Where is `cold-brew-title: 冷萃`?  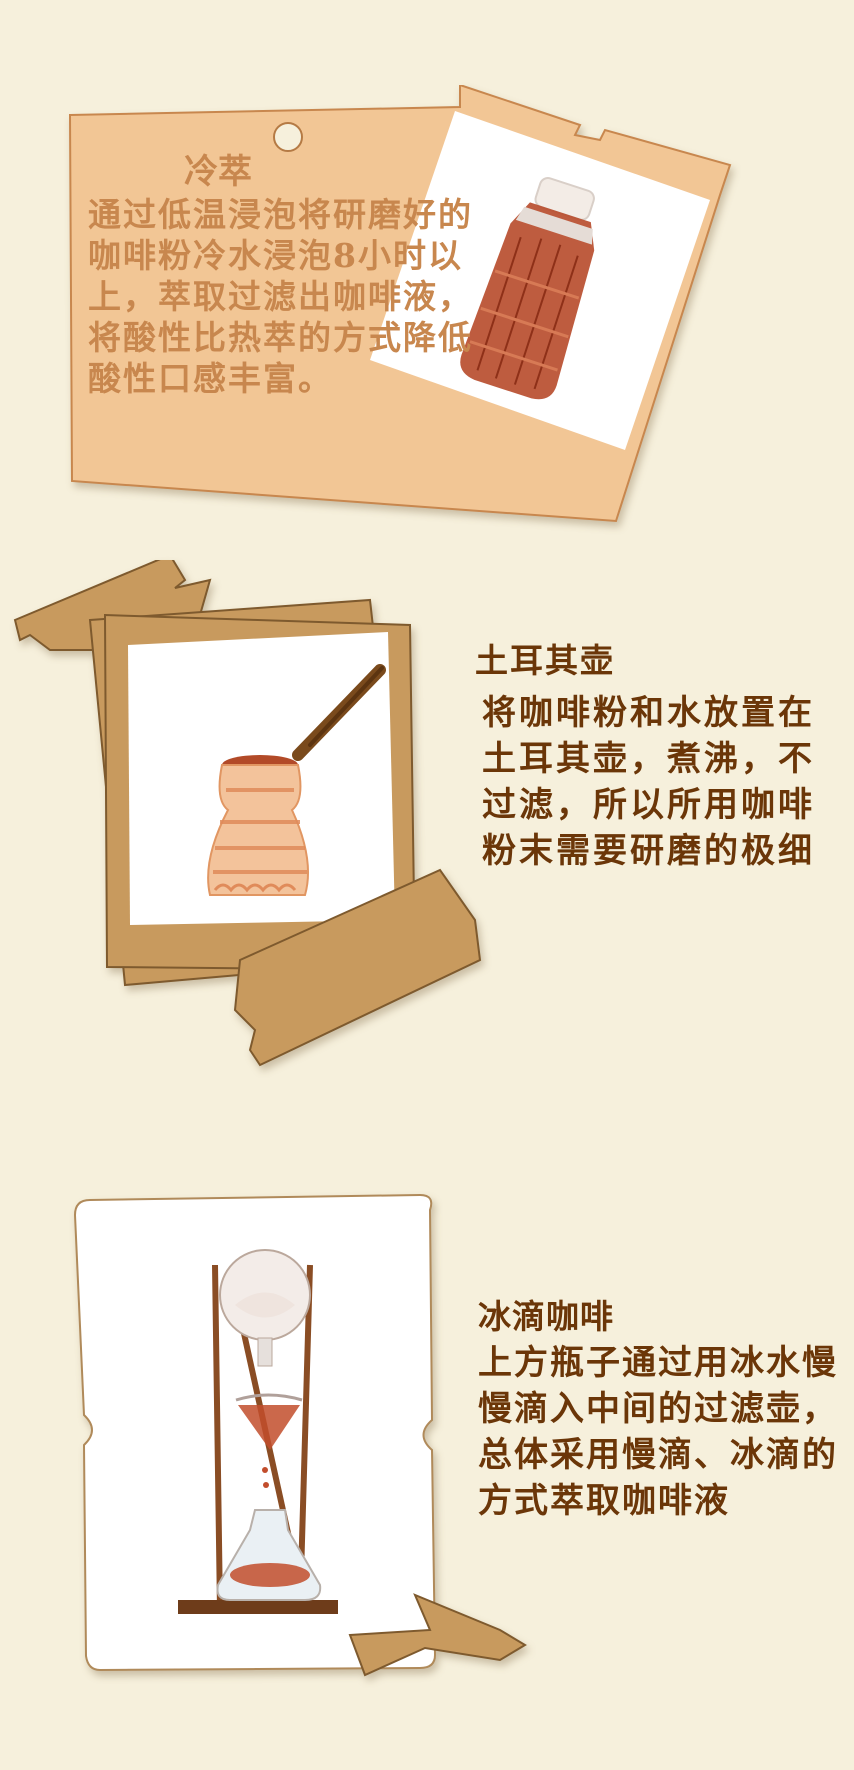 cold-brew-title: 冷萃 is located at coordinates (218, 172).